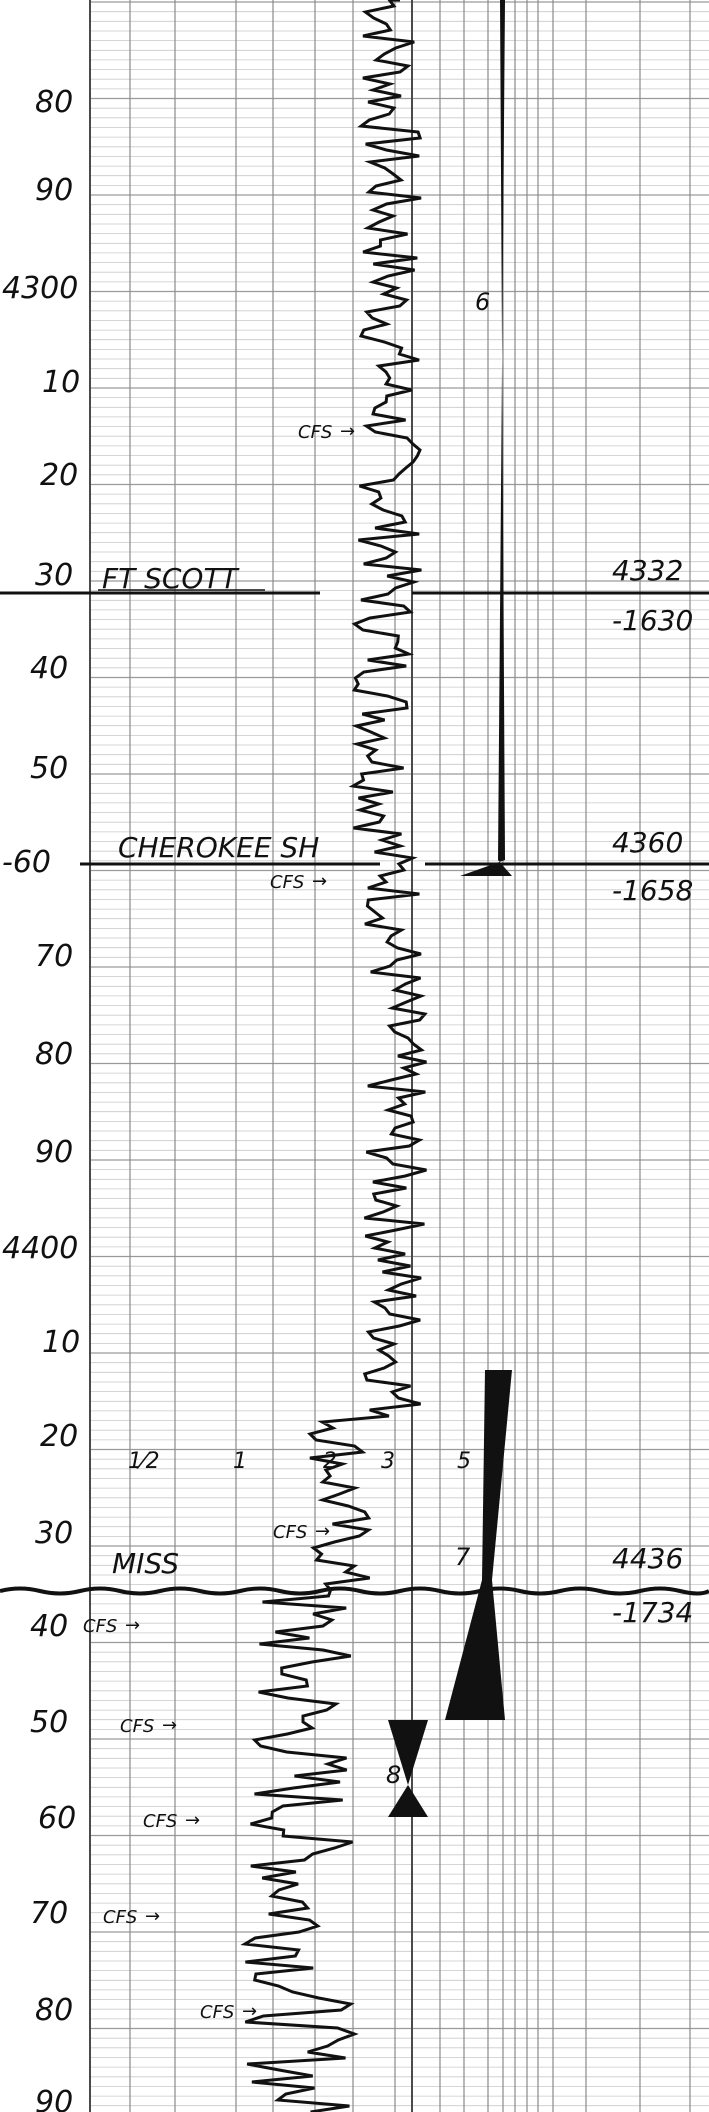 Image resolution: width=709 pixels, height=2112 pixels. I want to click on formation-name: FT SCOTT, so click(171, 578).